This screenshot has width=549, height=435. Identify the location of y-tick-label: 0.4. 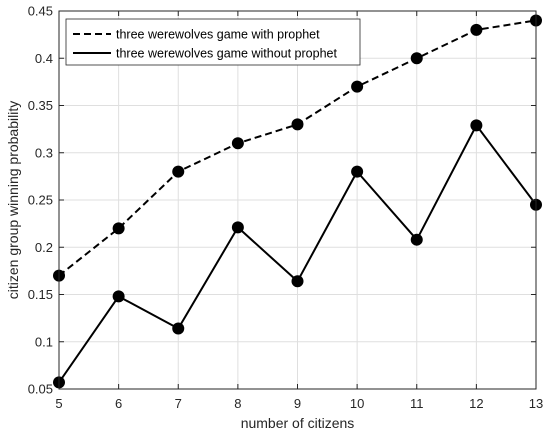
(44, 58).